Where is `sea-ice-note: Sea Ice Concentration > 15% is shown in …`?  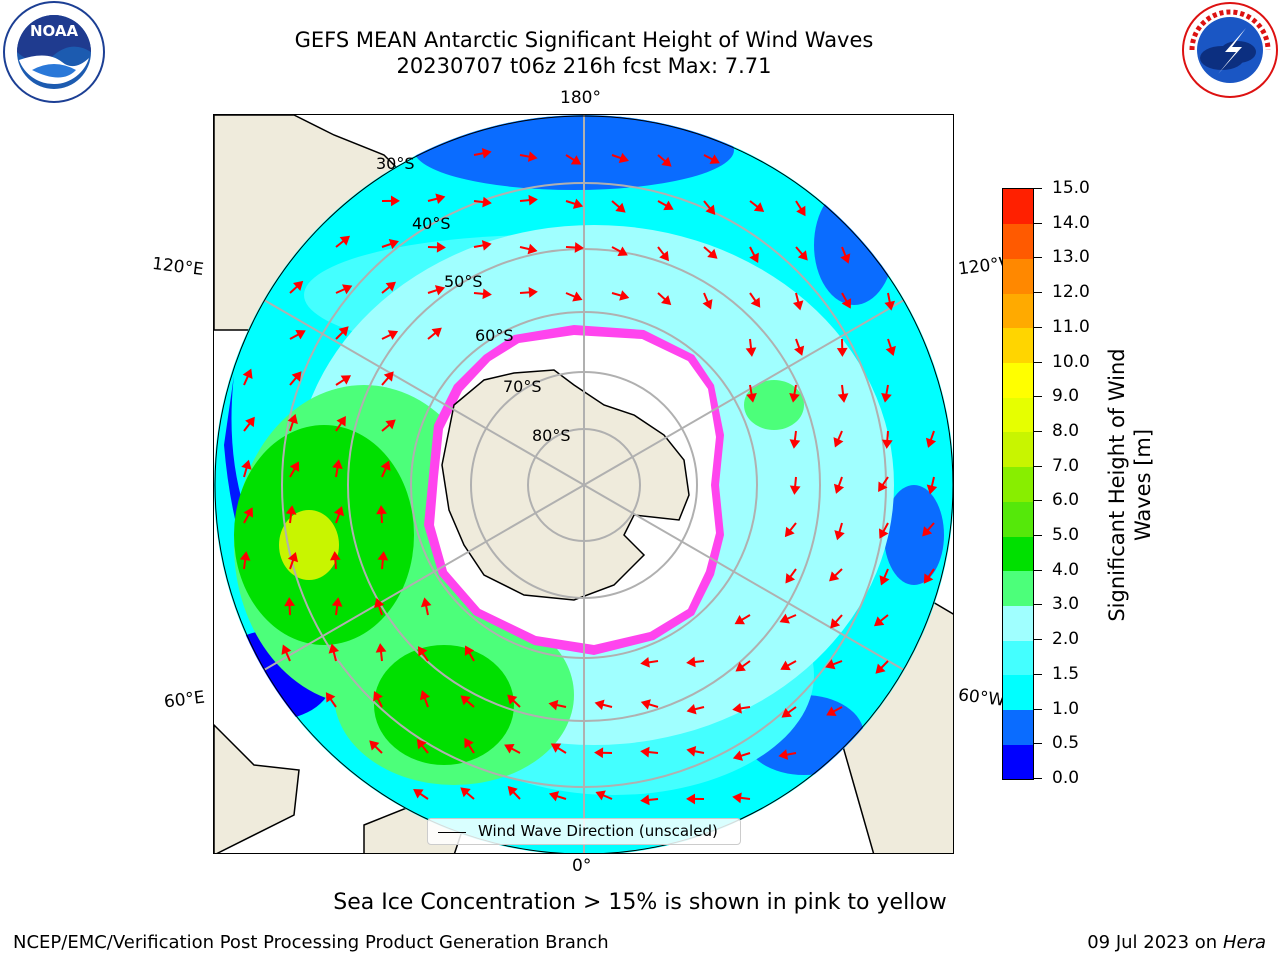 sea-ice-note: Sea Ice Concentration > 15% is shown in … is located at coordinates (640, 902).